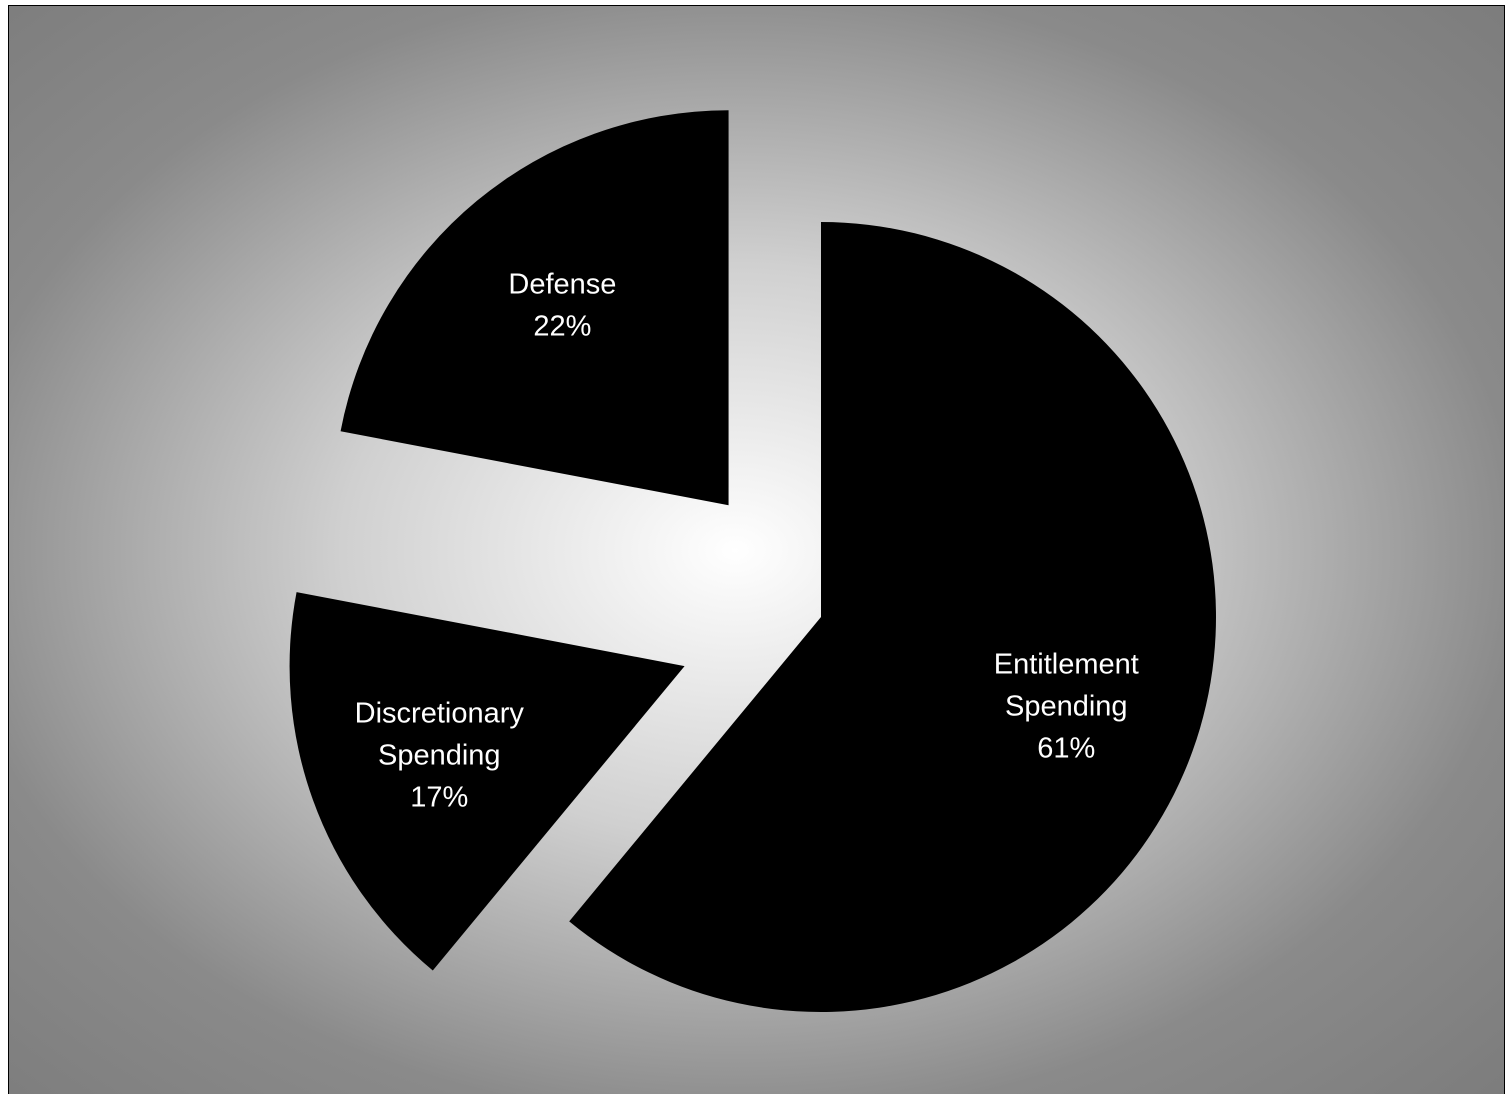 The width and height of the screenshot is (1506, 1094). I want to click on pie-slice-discretionary-spending, so click(487, 781).